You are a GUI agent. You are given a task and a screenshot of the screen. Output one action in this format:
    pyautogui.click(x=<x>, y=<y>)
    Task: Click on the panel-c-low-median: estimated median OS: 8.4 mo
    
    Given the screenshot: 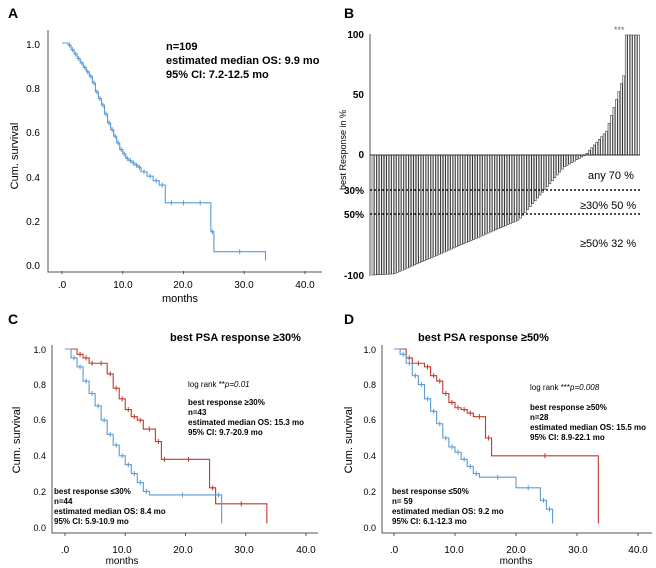 What is the action you would take?
    pyautogui.click(x=110, y=511)
    